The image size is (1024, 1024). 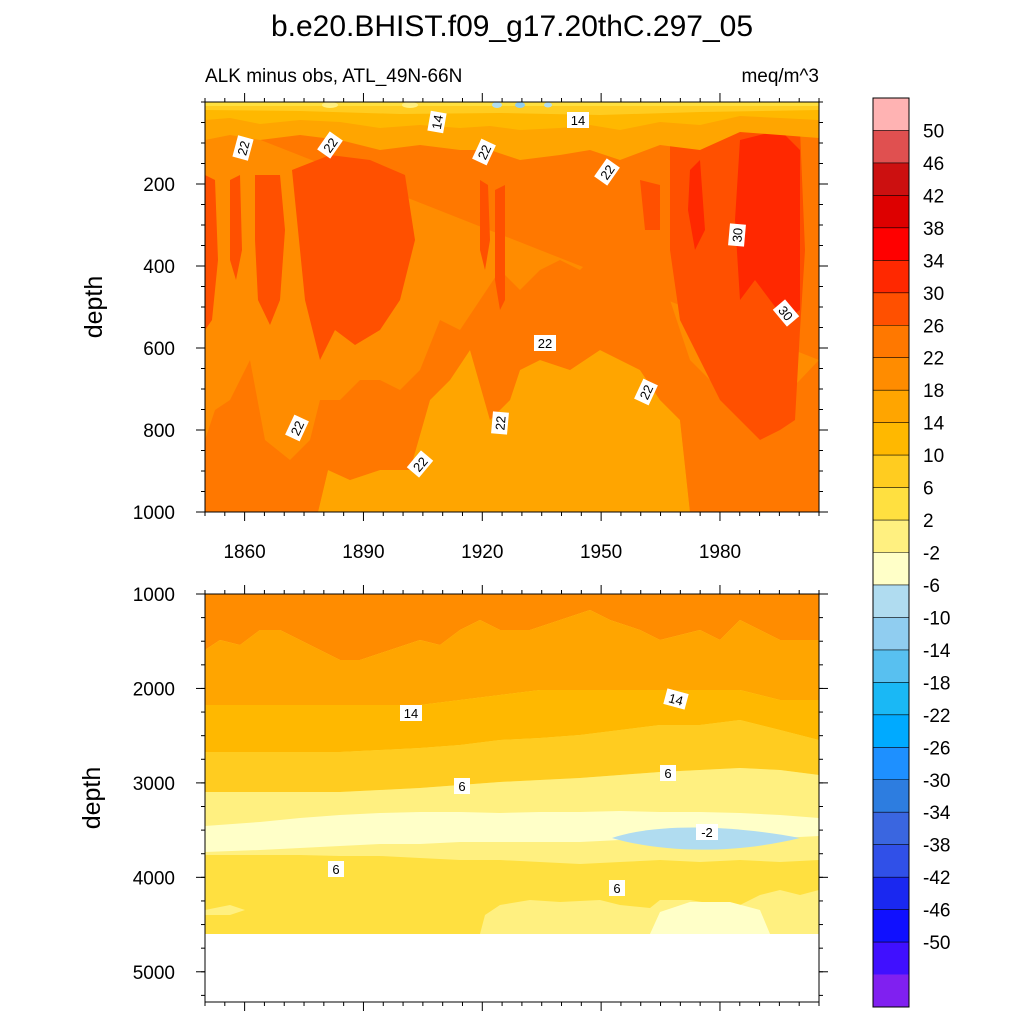 I want to click on bottom-panel-nodata, so click(x=512, y=968).